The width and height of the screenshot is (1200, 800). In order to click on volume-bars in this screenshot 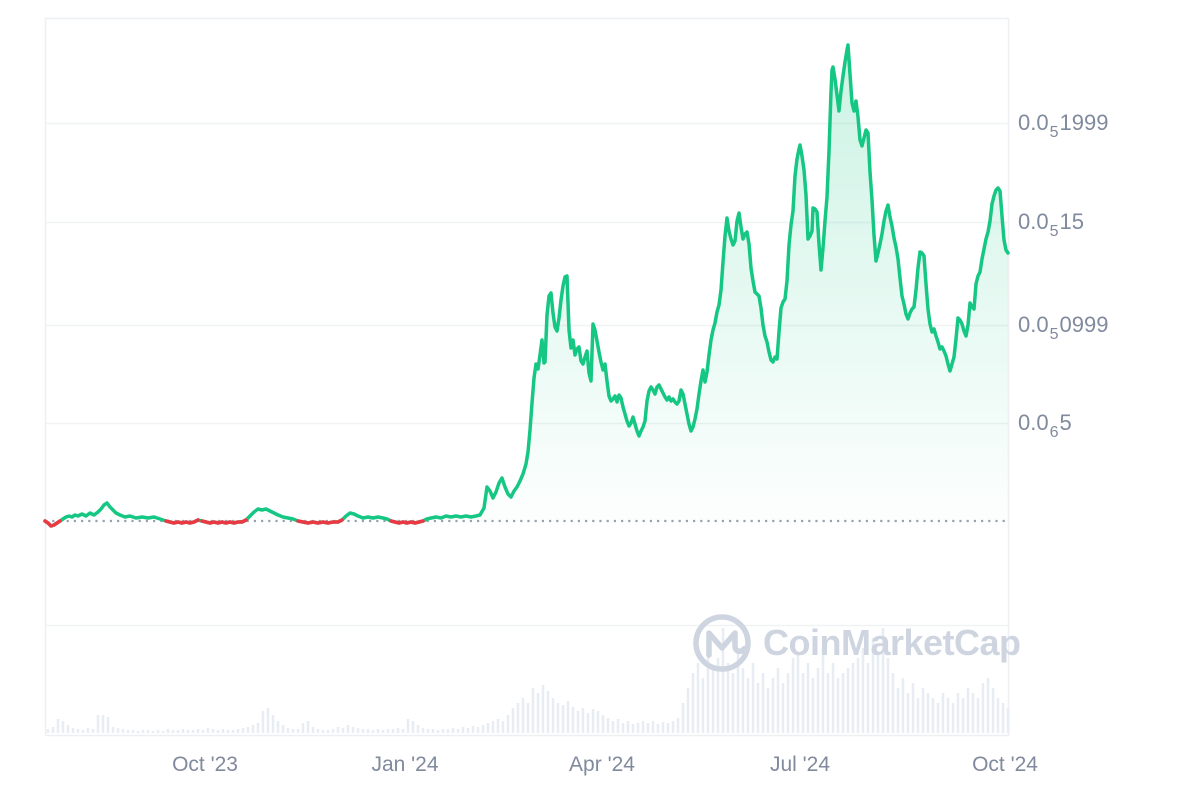, I will do `click(528, 680)`.